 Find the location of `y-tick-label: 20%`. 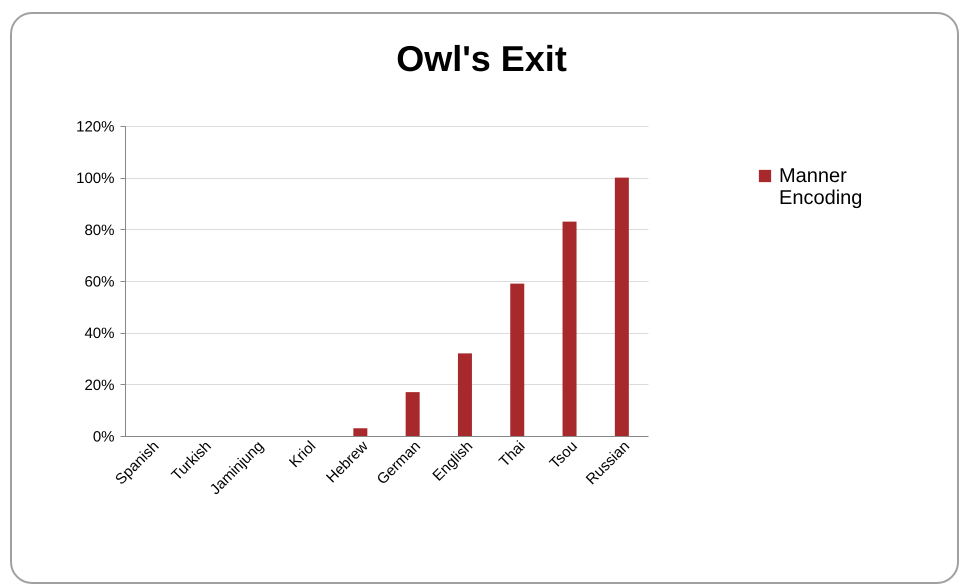

y-tick-label: 20% is located at coordinates (99, 385).